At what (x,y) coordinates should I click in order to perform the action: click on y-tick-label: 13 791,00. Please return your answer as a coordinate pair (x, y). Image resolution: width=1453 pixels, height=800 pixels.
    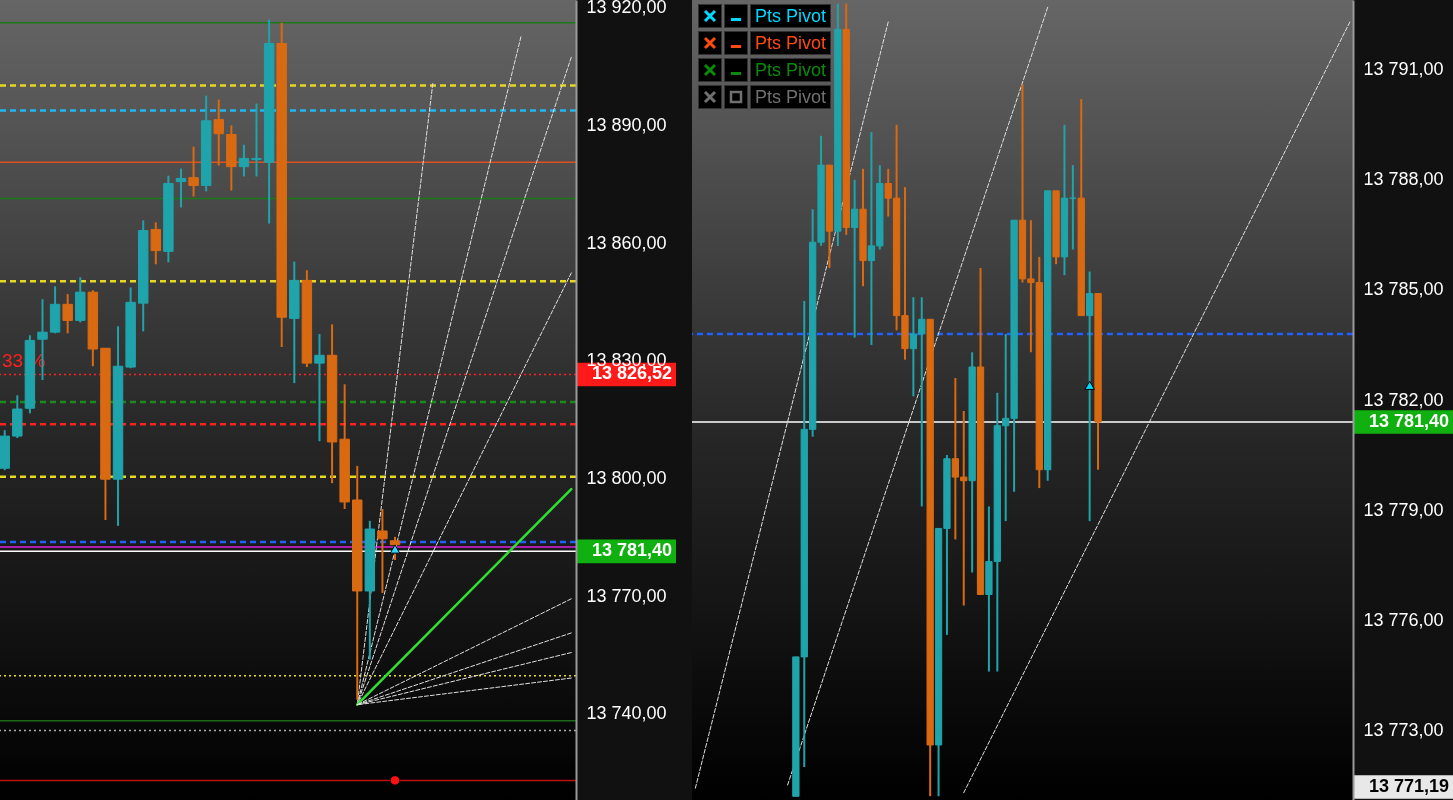
    Looking at the image, I should click on (1403, 69).